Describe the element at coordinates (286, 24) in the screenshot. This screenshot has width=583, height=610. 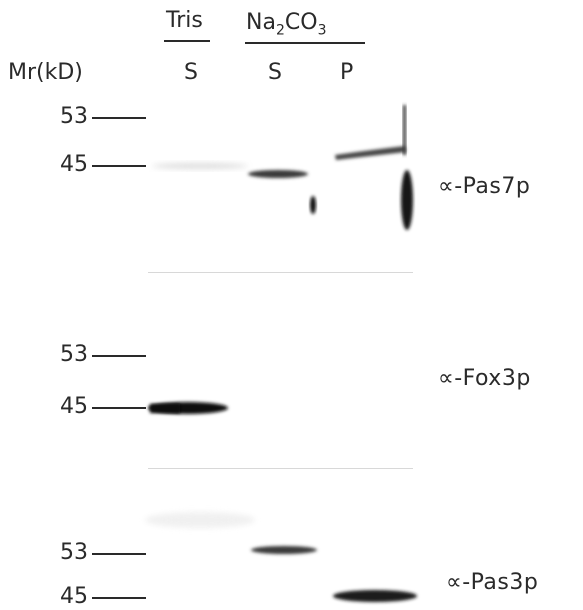
I see `na2co3-label: Na2CO3` at that location.